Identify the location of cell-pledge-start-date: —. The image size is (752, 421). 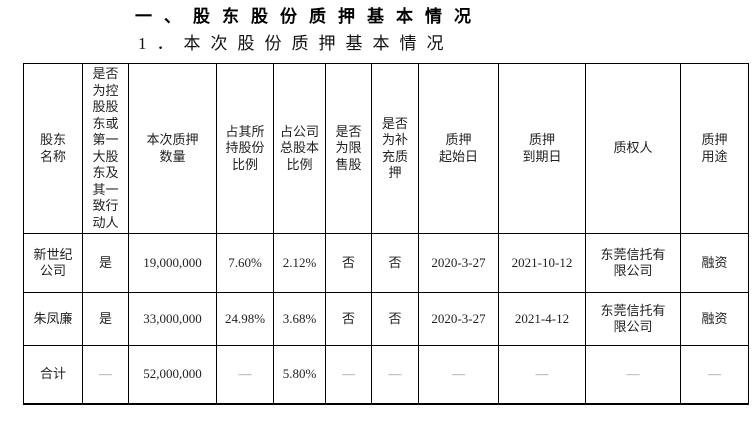
(458, 375).